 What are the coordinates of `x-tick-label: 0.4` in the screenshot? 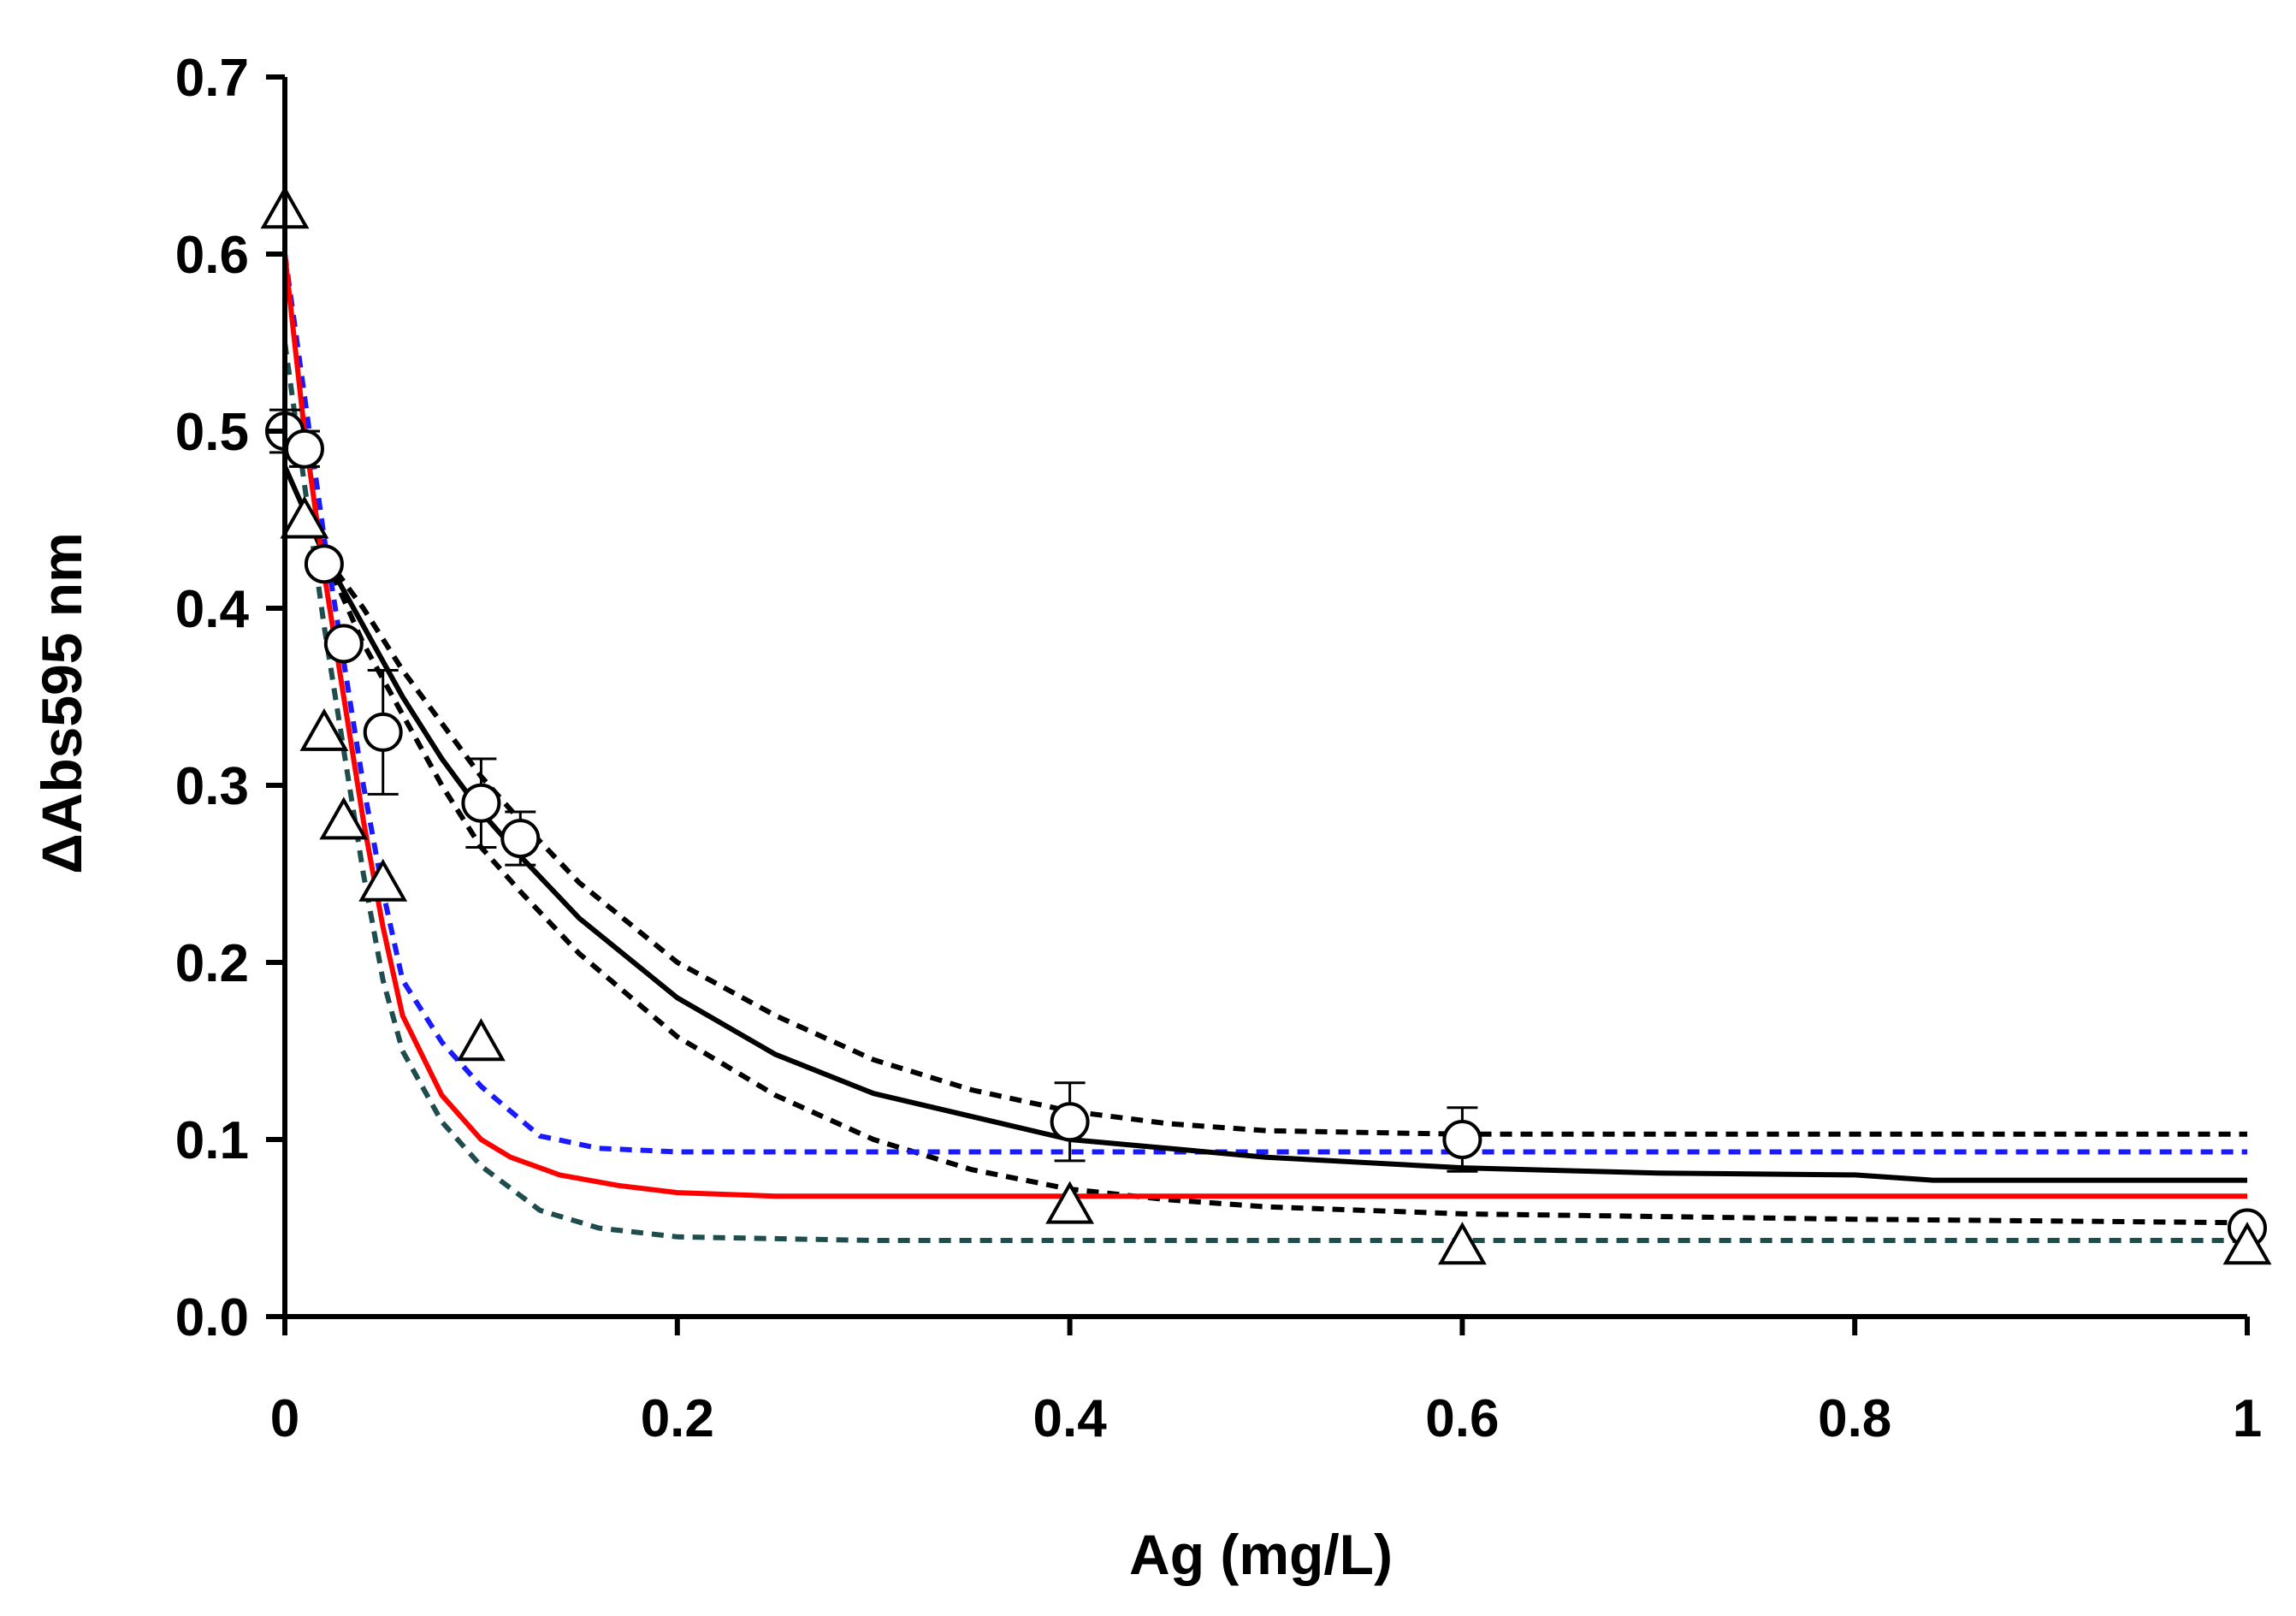 It's located at (1070, 1419).